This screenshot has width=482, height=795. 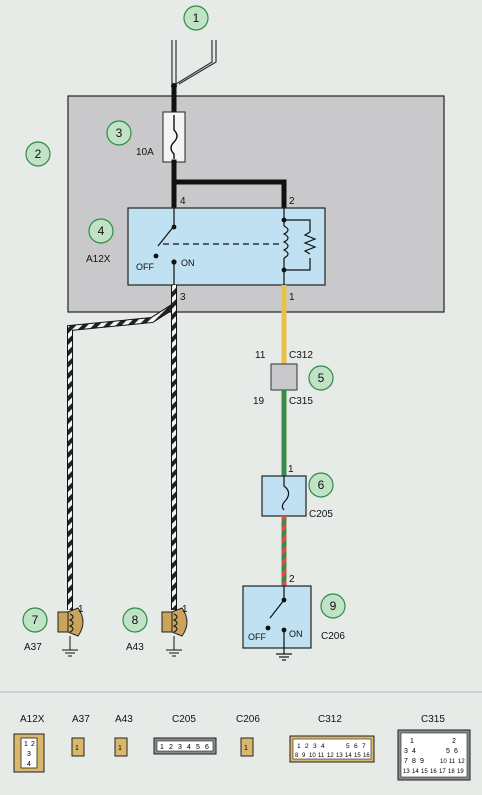 I want to click on relay-pin-3: 3, so click(x=183, y=297).